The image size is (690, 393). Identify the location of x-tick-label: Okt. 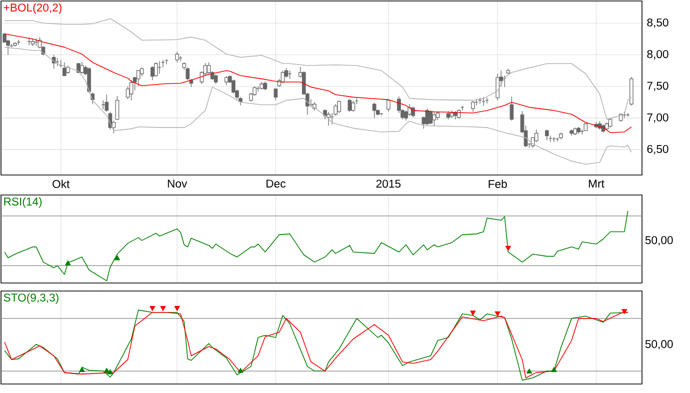
(61, 184).